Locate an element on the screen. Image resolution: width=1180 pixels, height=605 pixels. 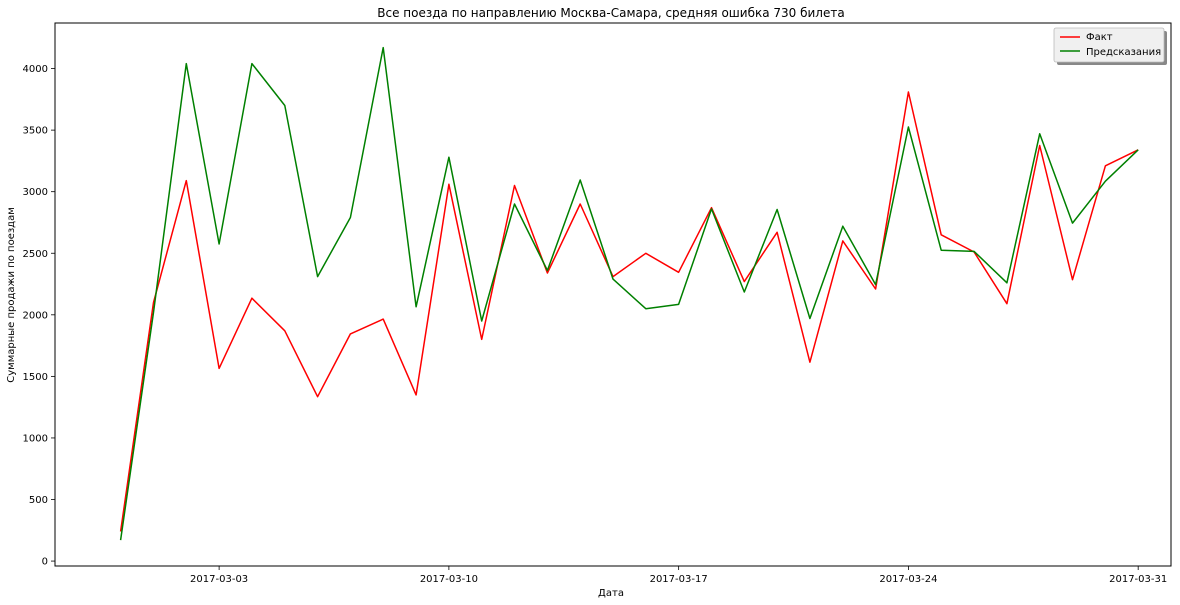
y-axis: 0 500 1000 1500 2000 2500 3000 3500 4000 is located at coordinates (39, 316).